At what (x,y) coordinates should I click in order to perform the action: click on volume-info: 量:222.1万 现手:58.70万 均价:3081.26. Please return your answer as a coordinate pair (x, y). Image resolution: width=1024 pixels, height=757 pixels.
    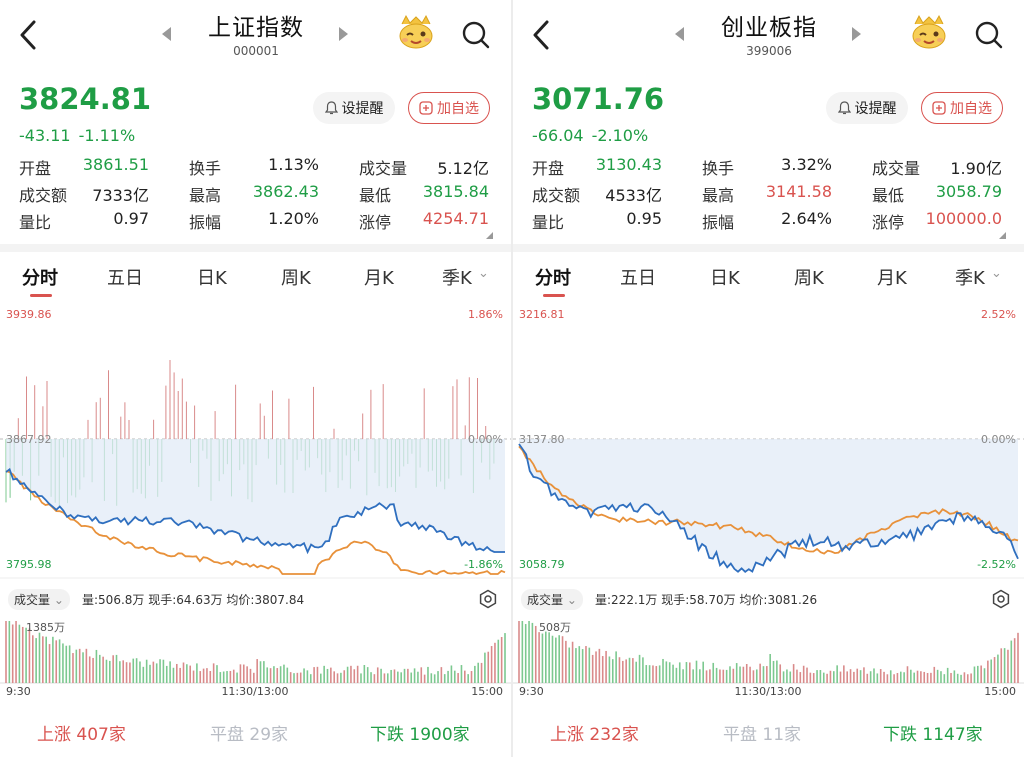
    Looking at the image, I should click on (706, 600).